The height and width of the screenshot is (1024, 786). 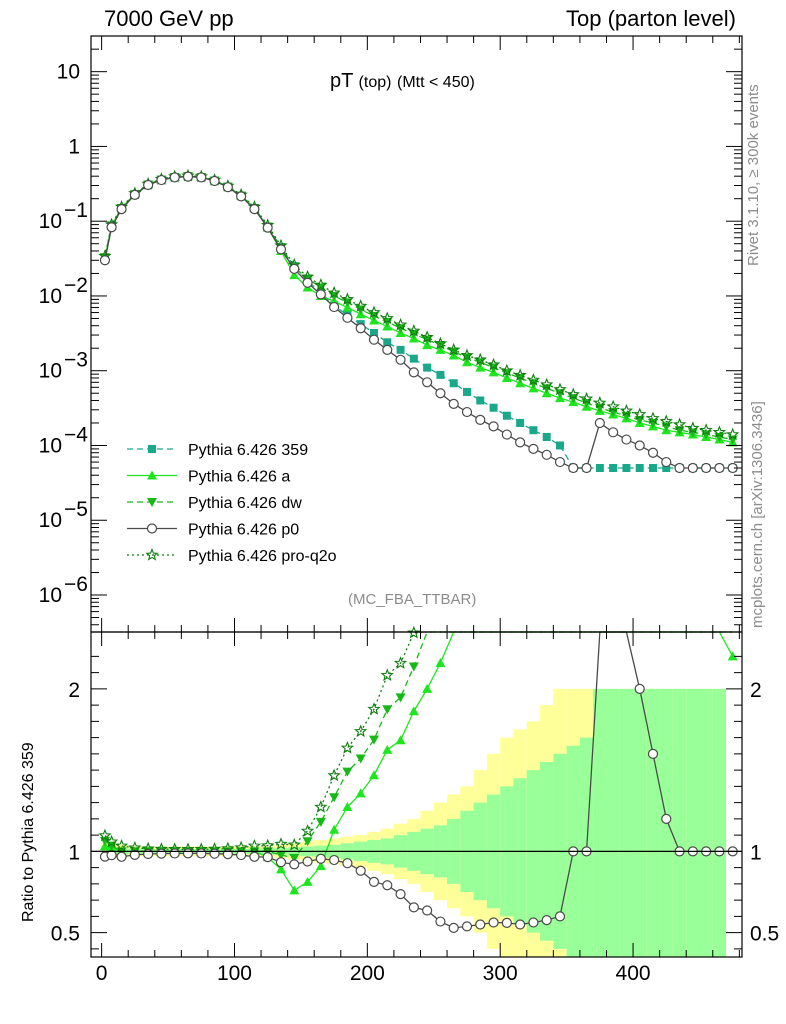 I want to click on y-tick-exponent: −6, so click(x=76, y=584).